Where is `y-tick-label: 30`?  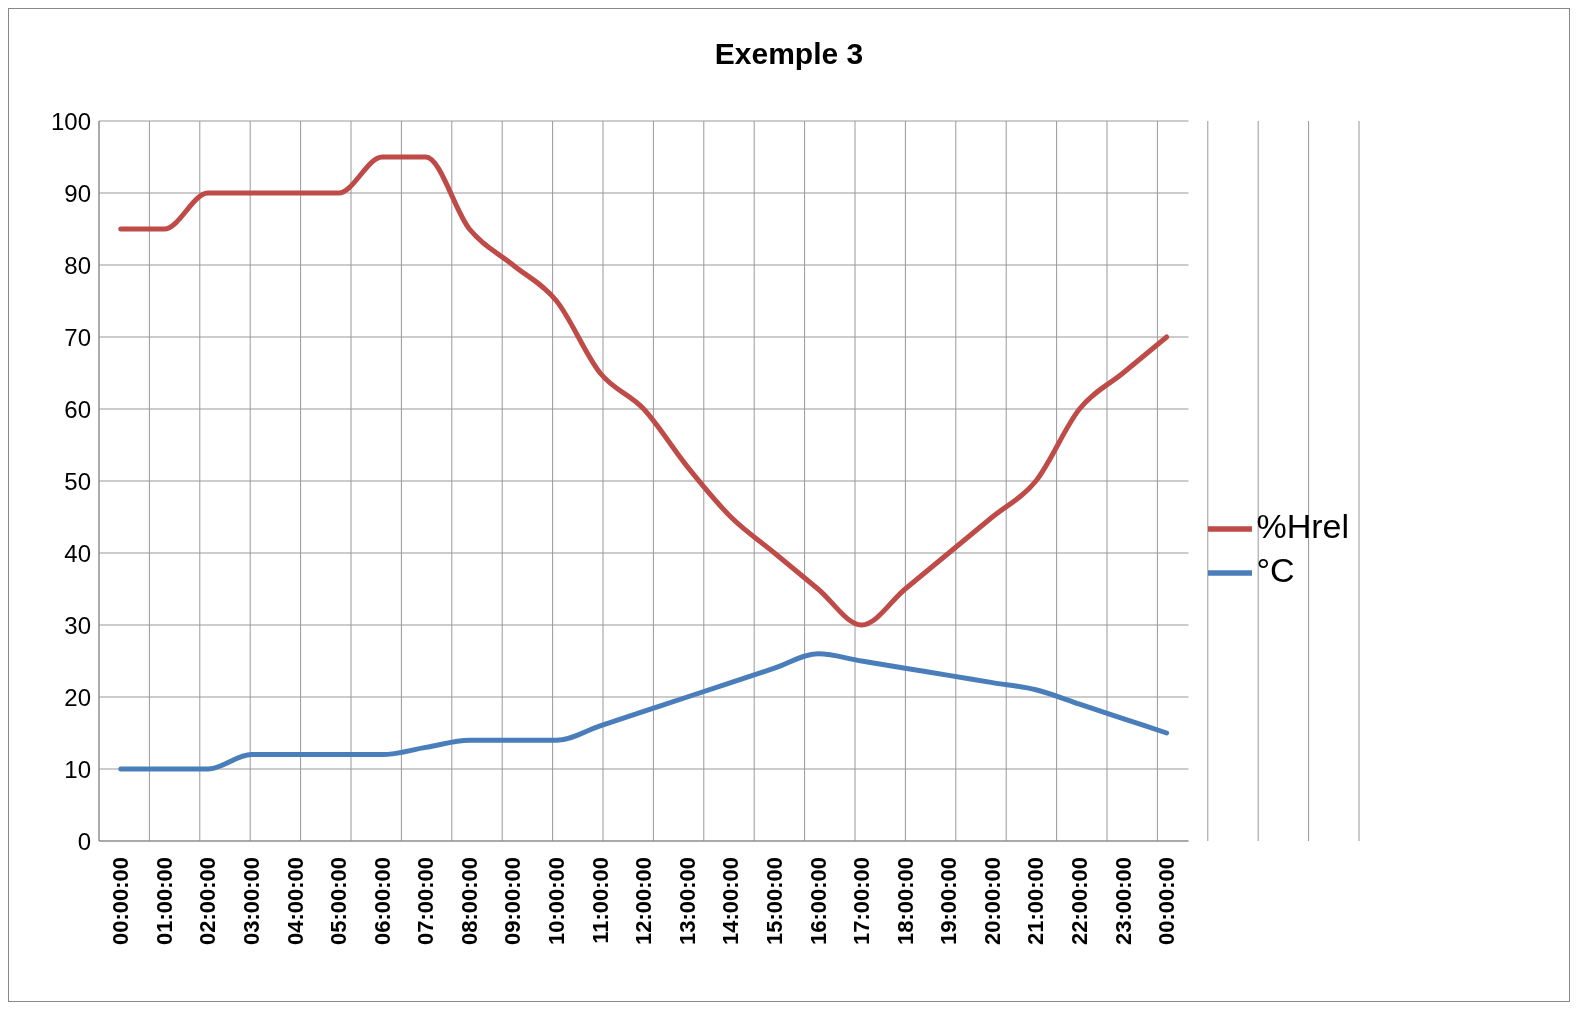
y-tick-label: 30 is located at coordinates (77, 625).